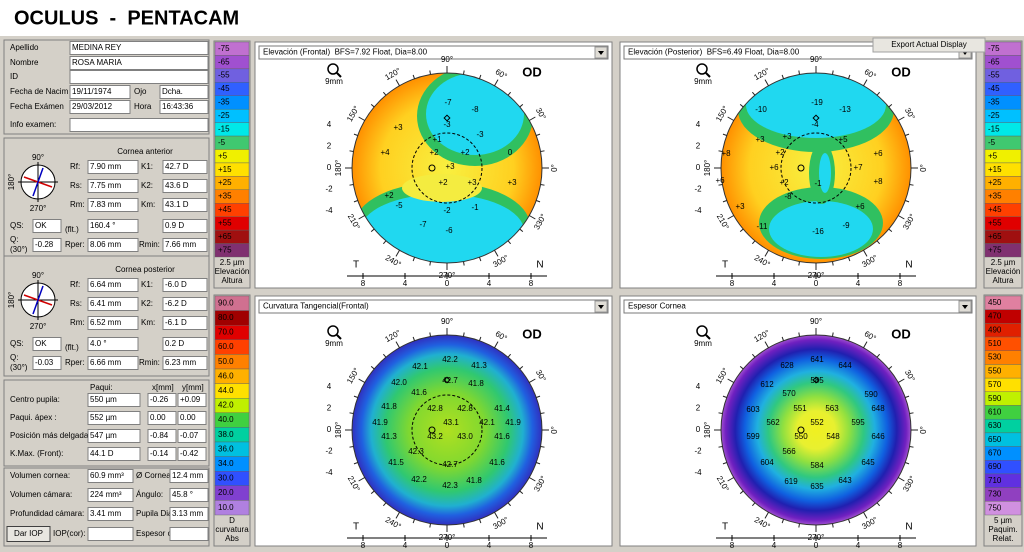 The image size is (1024, 552). Describe the element at coordinates (707, 430) in the screenshot. I see `angle-label: 180°` at that location.